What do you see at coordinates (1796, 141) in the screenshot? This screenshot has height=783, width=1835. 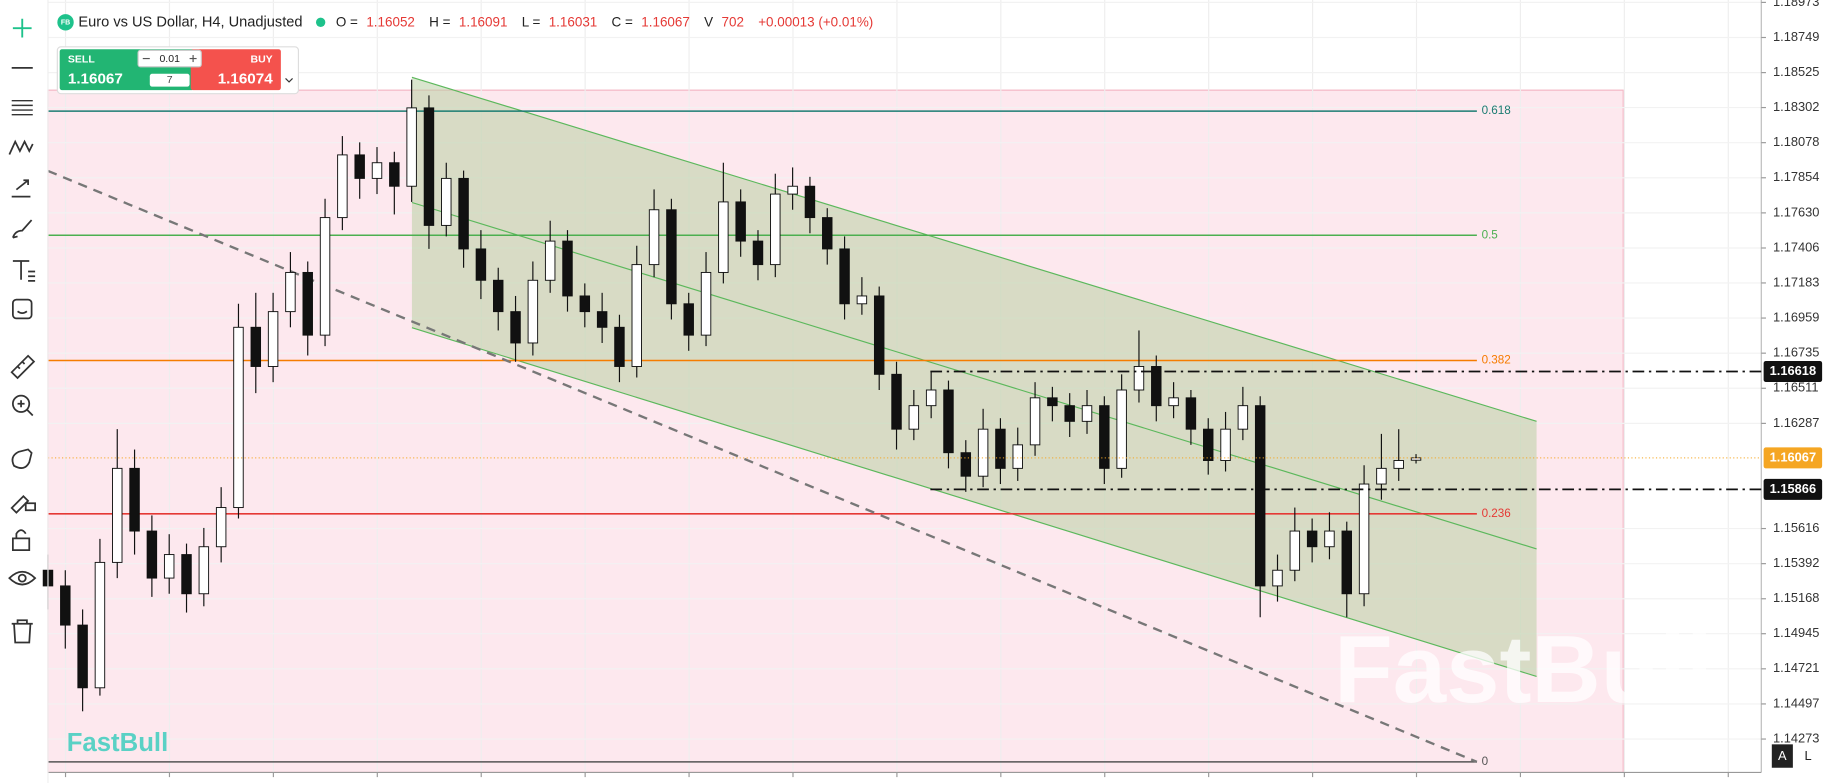 I see `y-tick-label: 1.18078` at bounding box center [1796, 141].